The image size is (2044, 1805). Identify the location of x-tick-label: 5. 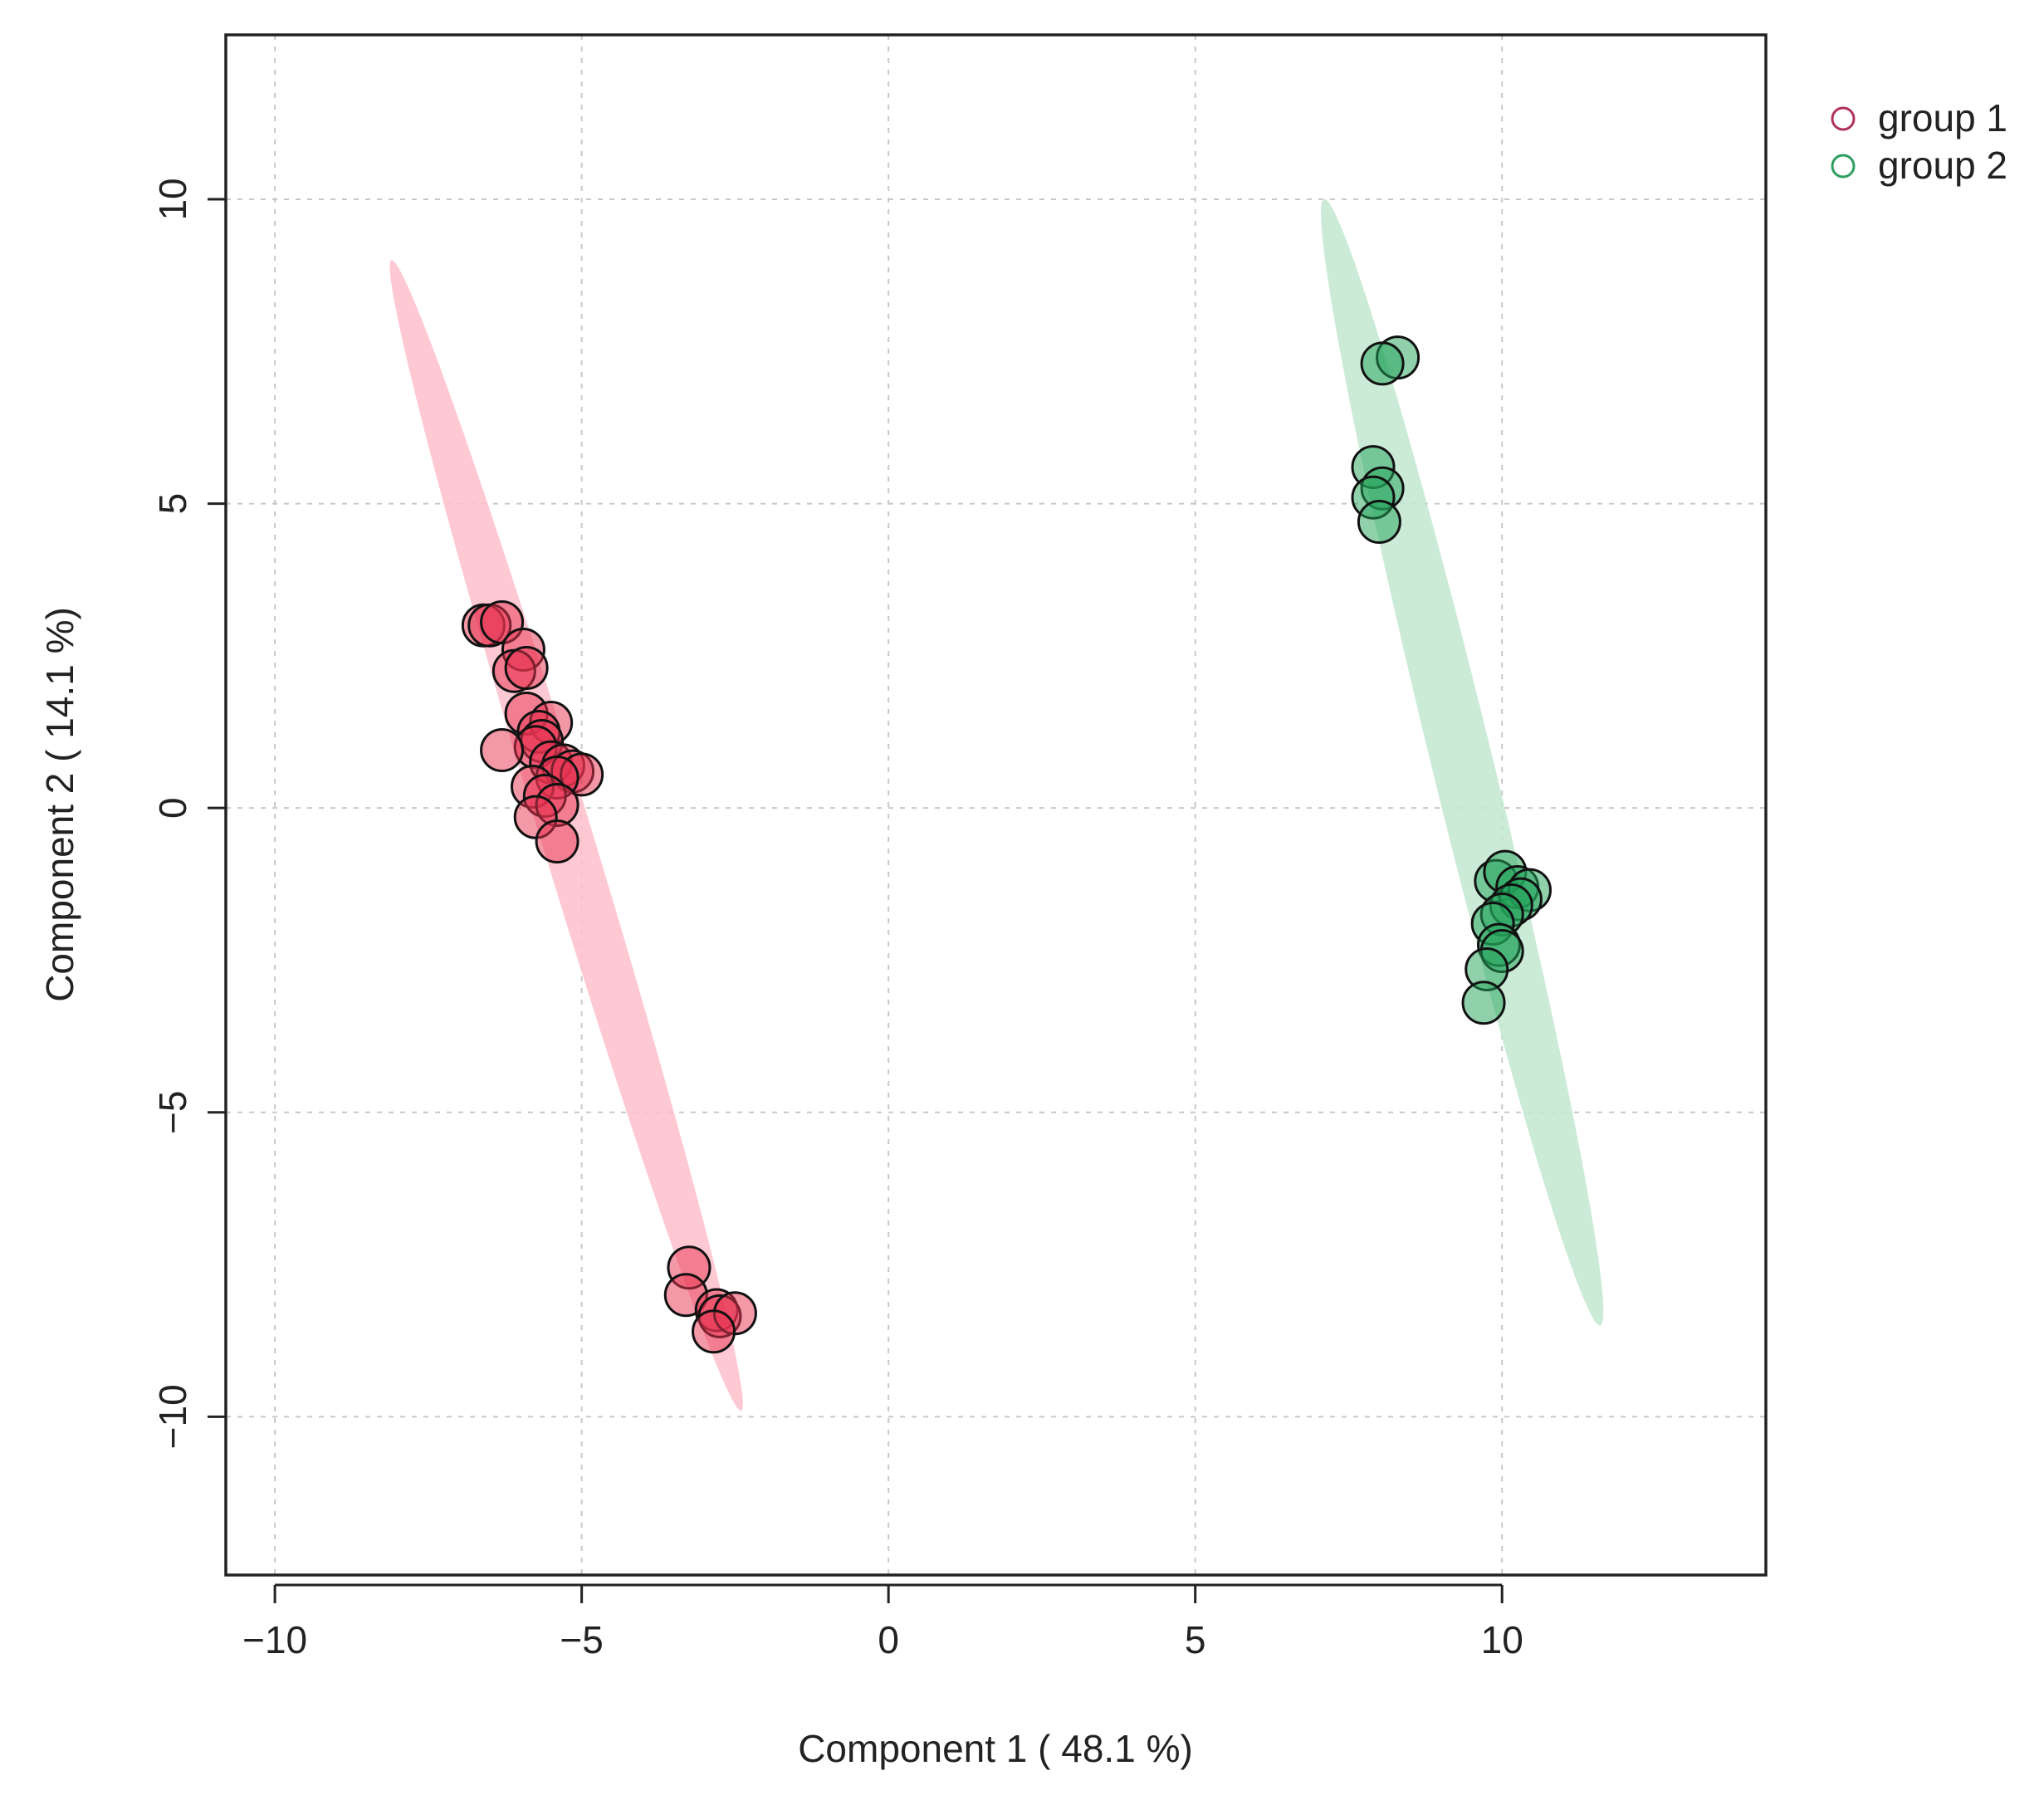
(1195, 1639).